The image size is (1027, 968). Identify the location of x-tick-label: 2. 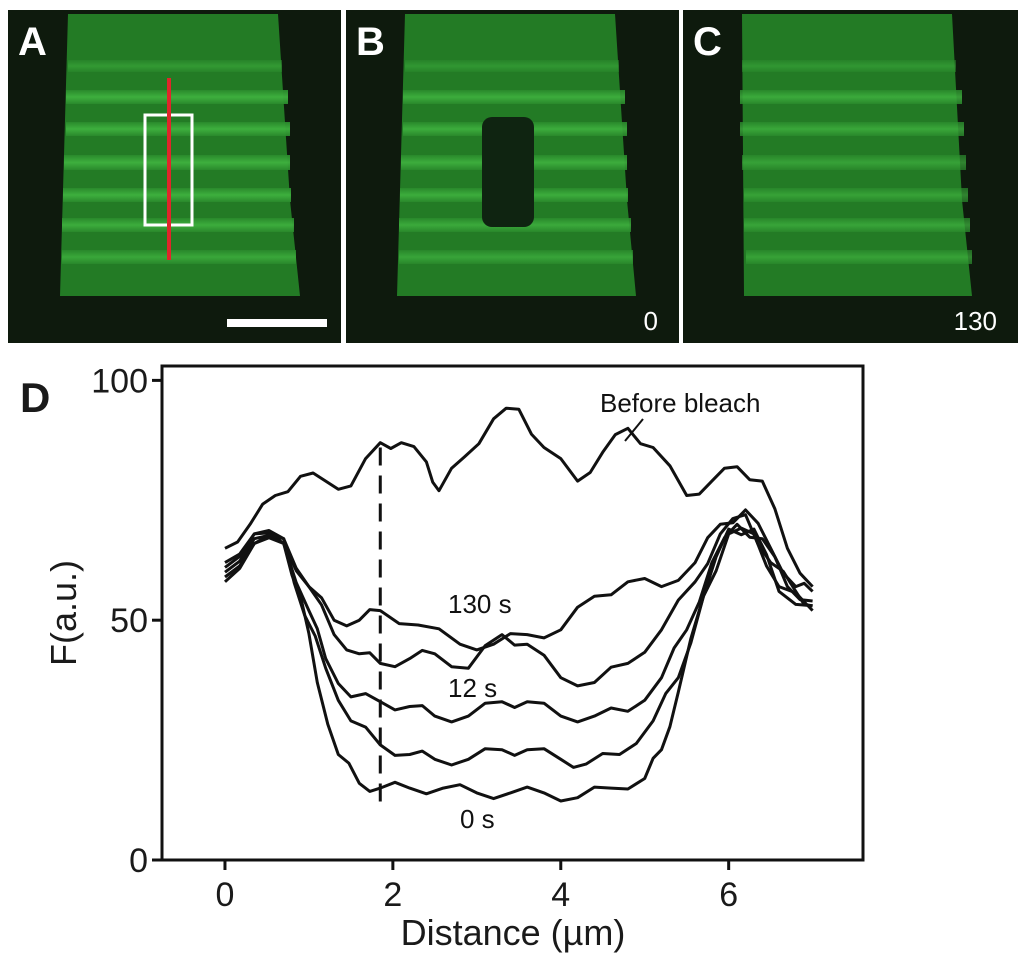
(392, 895).